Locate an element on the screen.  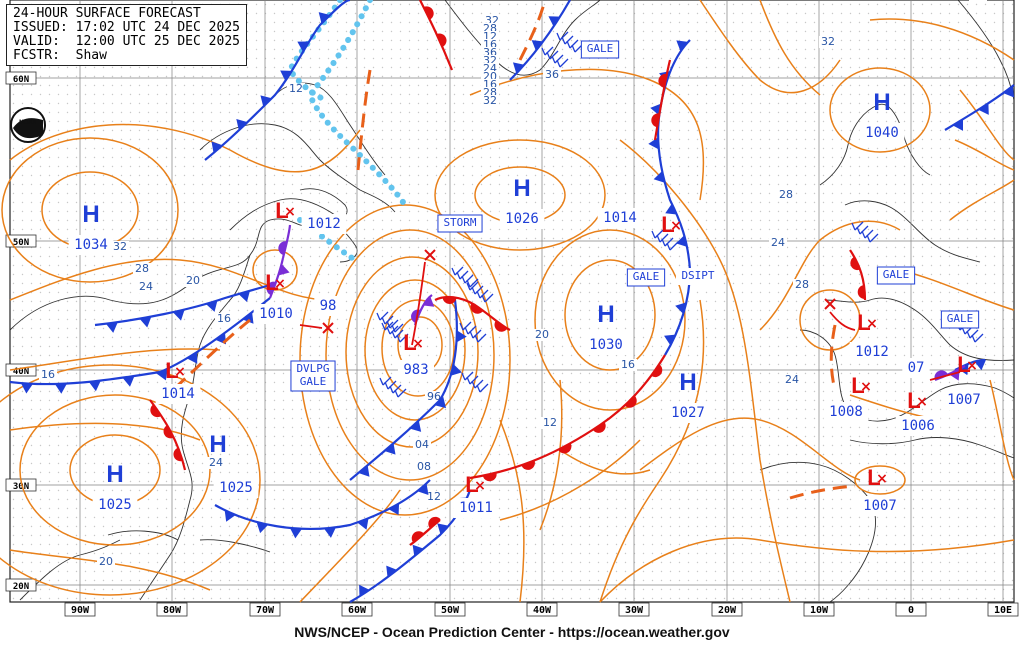
low-pressure-value-box is located at coordinates (918, 426).